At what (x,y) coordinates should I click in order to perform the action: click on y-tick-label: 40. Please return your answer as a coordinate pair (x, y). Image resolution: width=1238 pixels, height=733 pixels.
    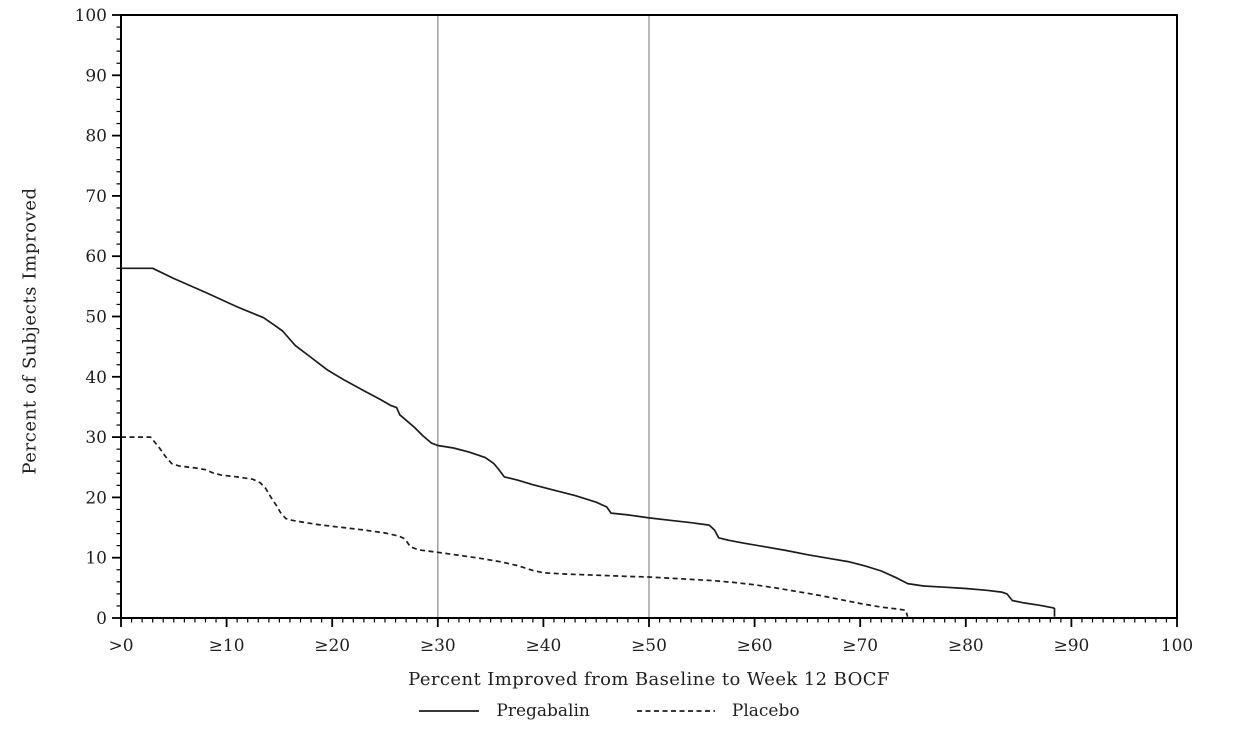
    Looking at the image, I should click on (96, 378).